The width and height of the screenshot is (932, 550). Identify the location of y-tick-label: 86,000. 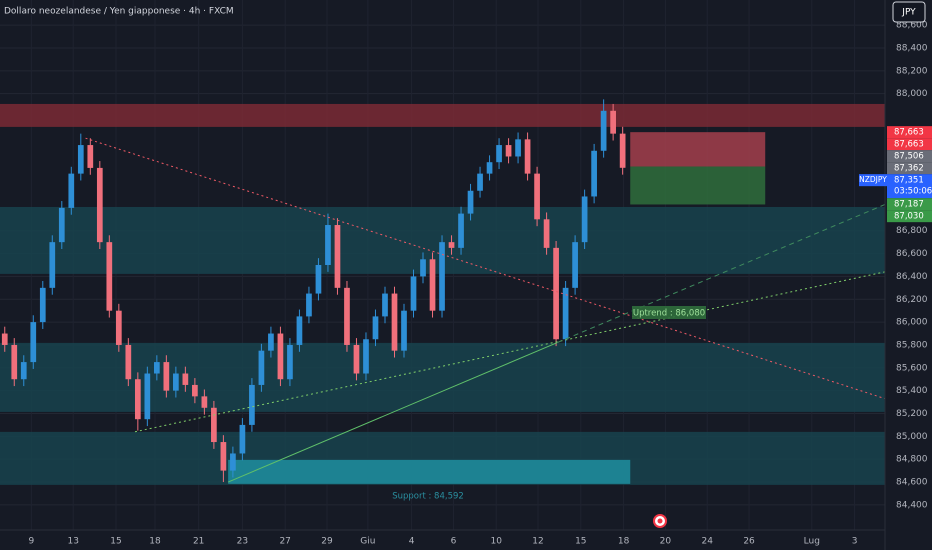
(912, 323).